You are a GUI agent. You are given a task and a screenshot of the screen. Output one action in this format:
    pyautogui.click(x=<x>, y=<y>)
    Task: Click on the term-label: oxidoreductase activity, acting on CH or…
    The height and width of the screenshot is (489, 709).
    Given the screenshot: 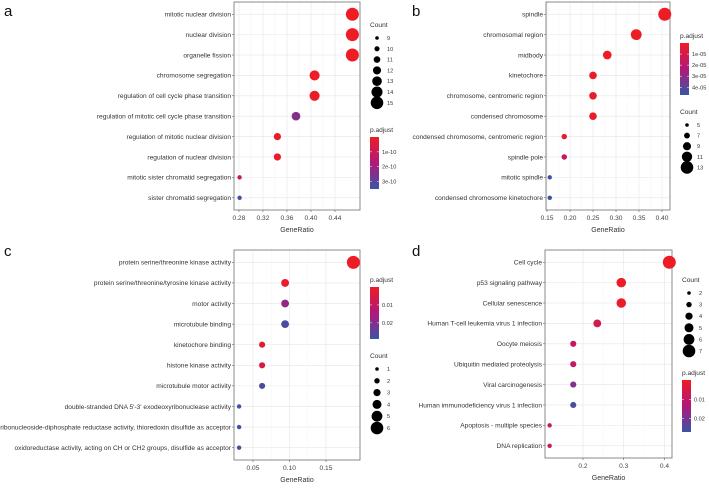 What is the action you would take?
    pyautogui.click(x=123, y=448)
    